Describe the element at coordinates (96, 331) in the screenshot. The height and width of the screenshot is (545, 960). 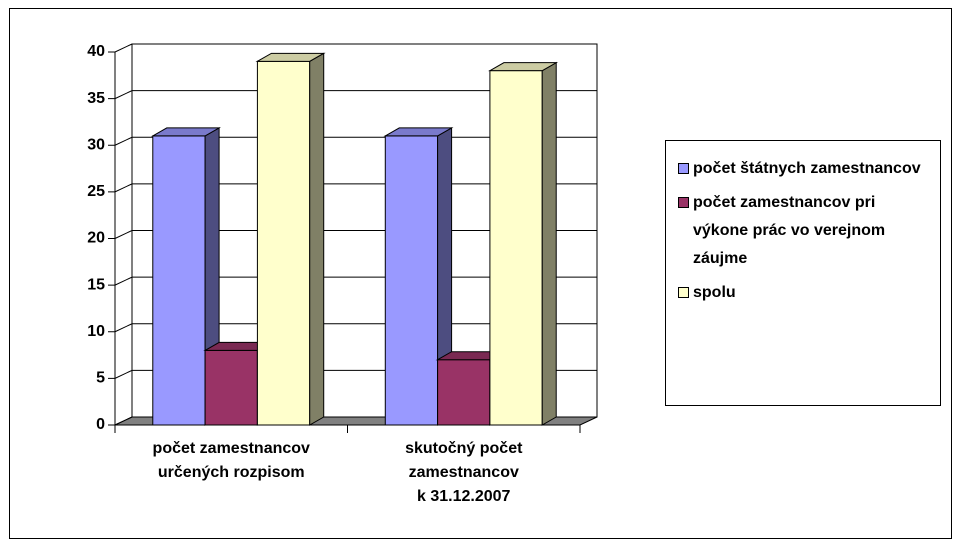
I see `y-tick-label: 10` at that location.